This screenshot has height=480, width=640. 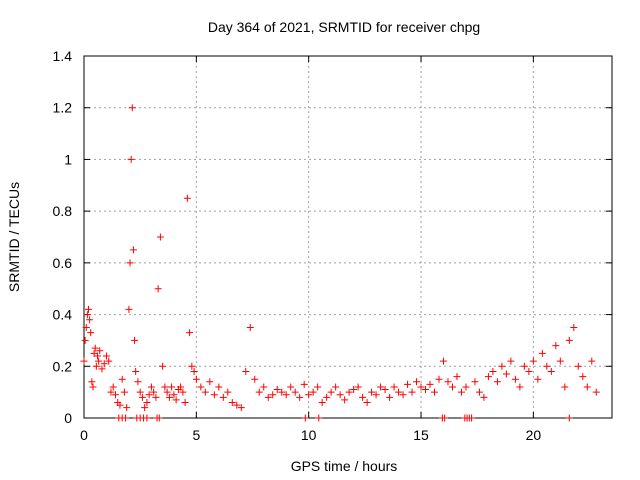 I want to click on y-tick-labels: 0 0.2 0.4 0.6 0.8 1 1.2 1.4, so click(x=63, y=237).